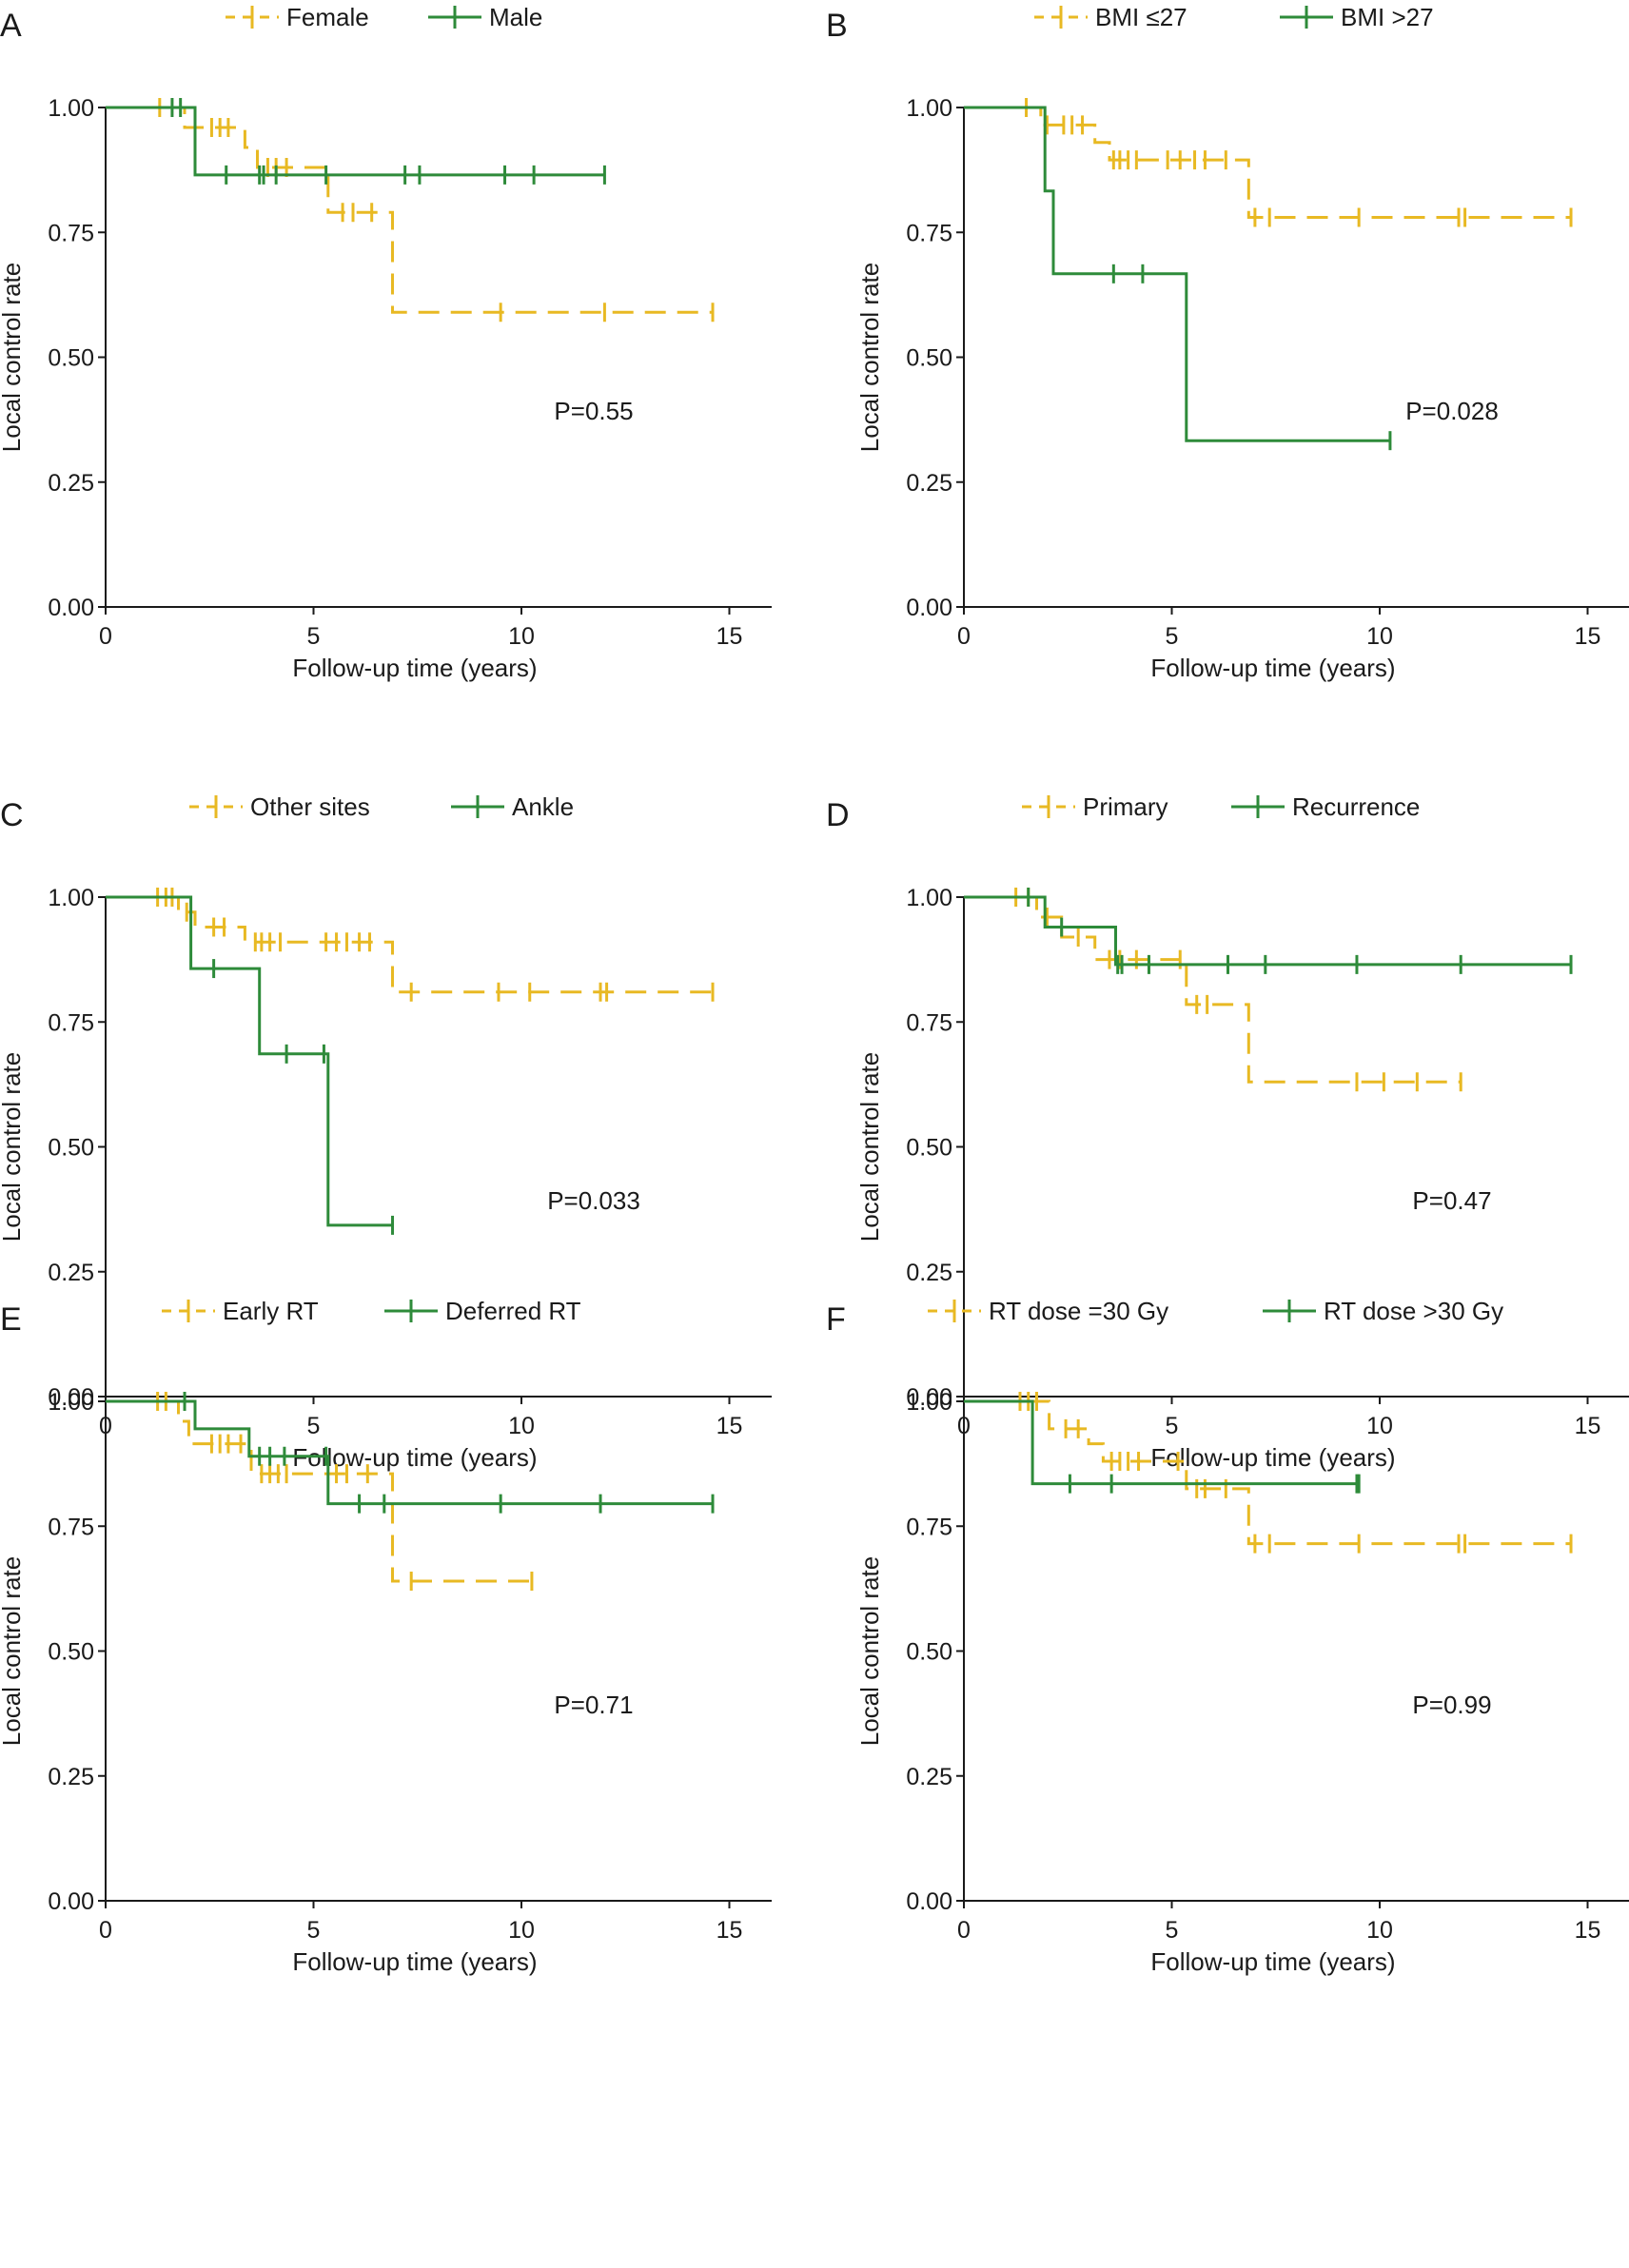 This screenshot has width=1629, height=2268. What do you see at coordinates (1451, 1200) in the screenshot?
I see `p-value-label: P=0.47` at bounding box center [1451, 1200].